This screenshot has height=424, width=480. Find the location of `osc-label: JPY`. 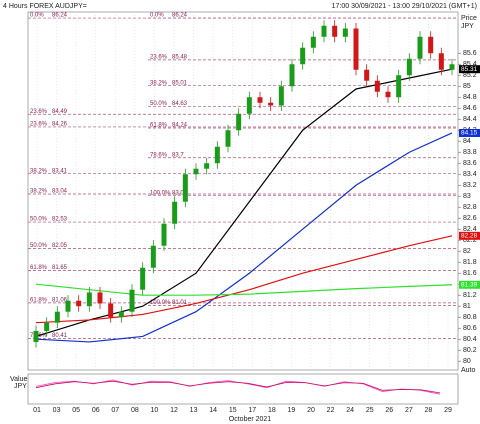

osc-label: JPY is located at coordinates (20, 386).